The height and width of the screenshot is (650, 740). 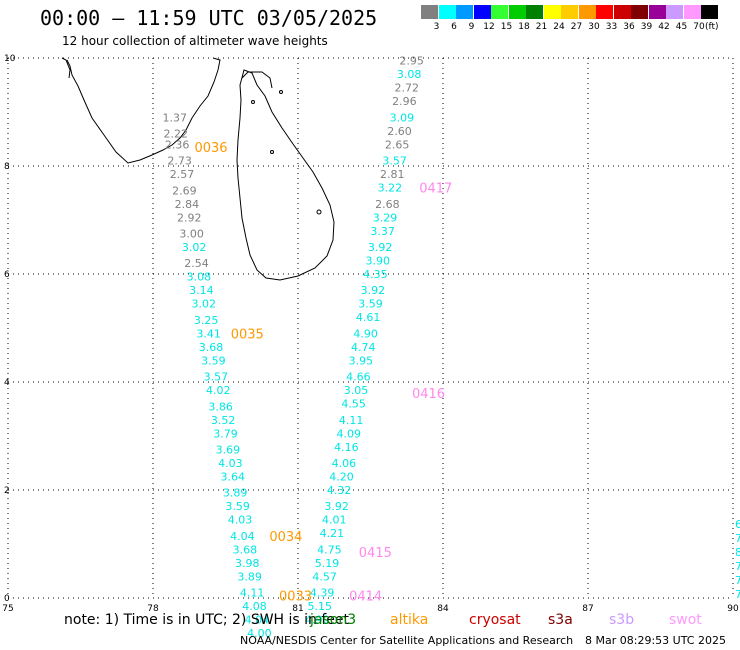 What do you see at coordinates (646, 27) in the screenshot?
I see `legend-label: 39` at bounding box center [646, 27].